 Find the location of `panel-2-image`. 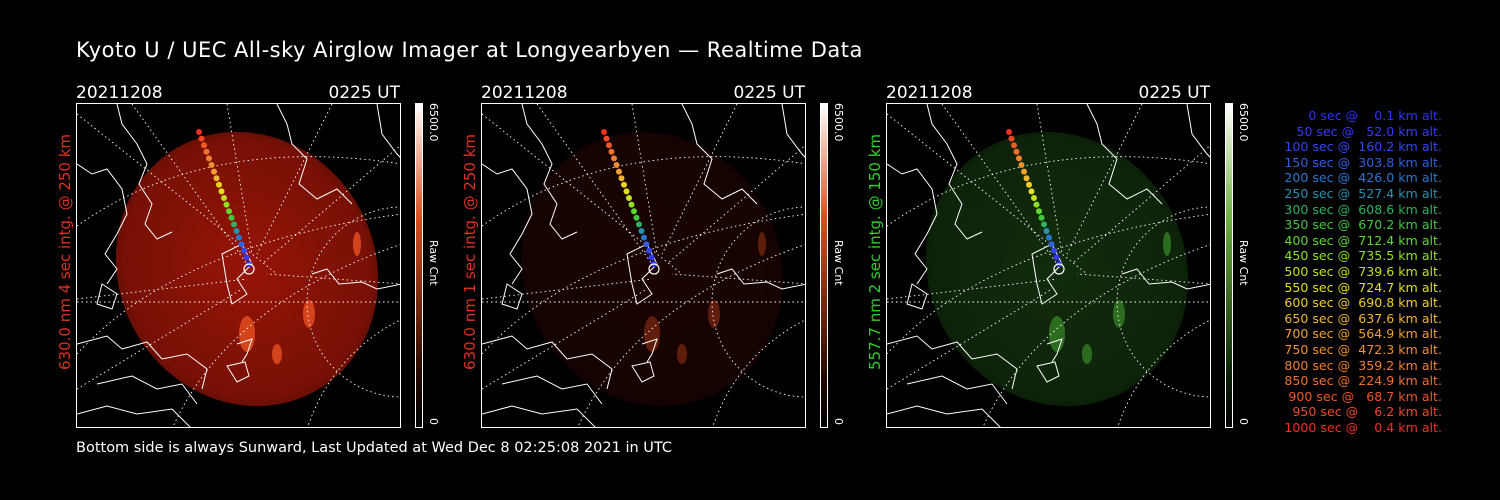

panel-2-image is located at coordinates (643, 265).